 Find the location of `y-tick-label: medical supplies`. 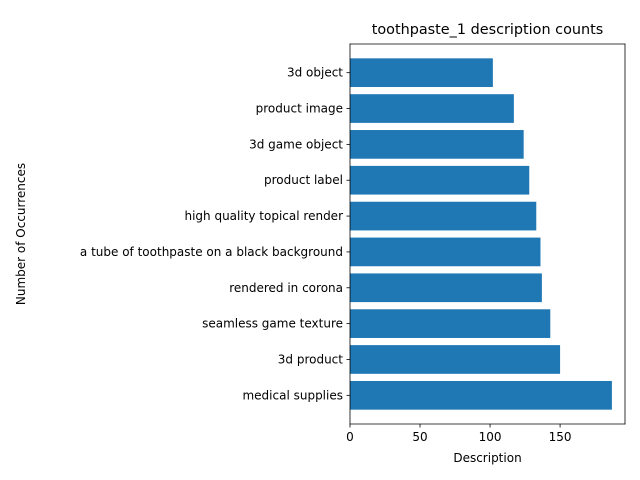

y-tick-label: medical supplies is located at coordinates (292, 395).